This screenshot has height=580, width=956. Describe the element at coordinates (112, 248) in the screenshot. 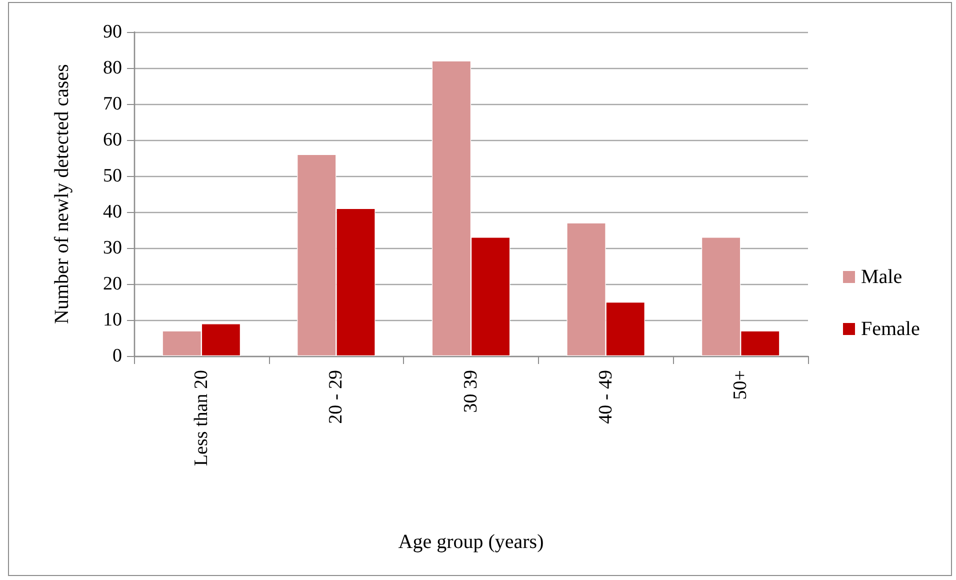

I see `y-tick-label: 30` at that location.